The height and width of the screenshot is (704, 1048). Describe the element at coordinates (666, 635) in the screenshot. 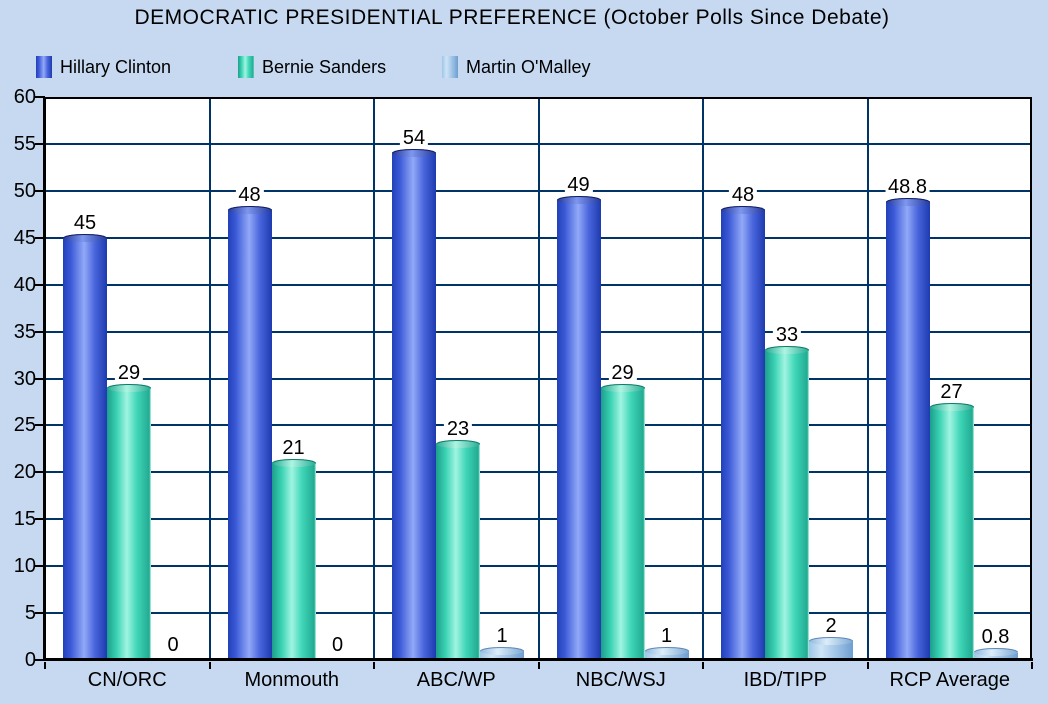

I see `bar-value-label-omalley-nbc-wsj: 1` at that location.